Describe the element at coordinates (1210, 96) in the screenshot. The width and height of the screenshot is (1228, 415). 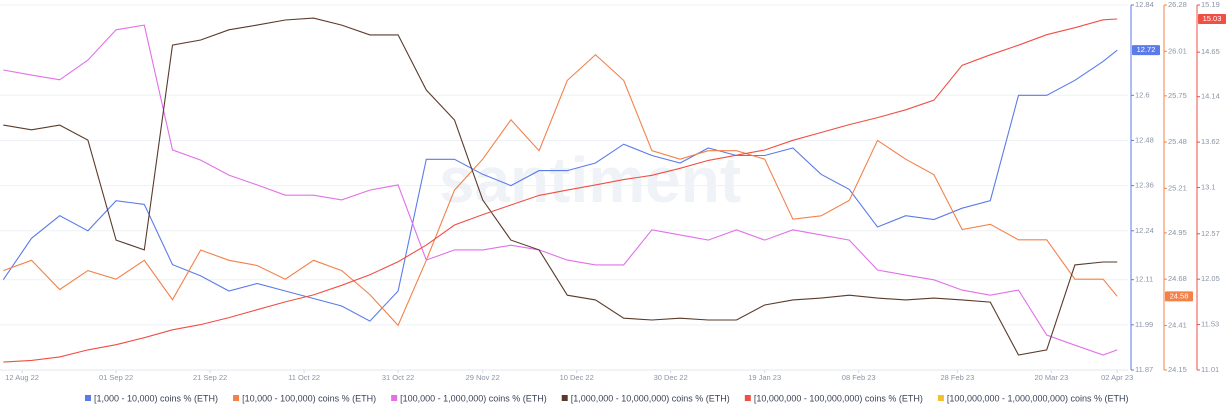
I see `y-tick-label: 14.14` at that location.